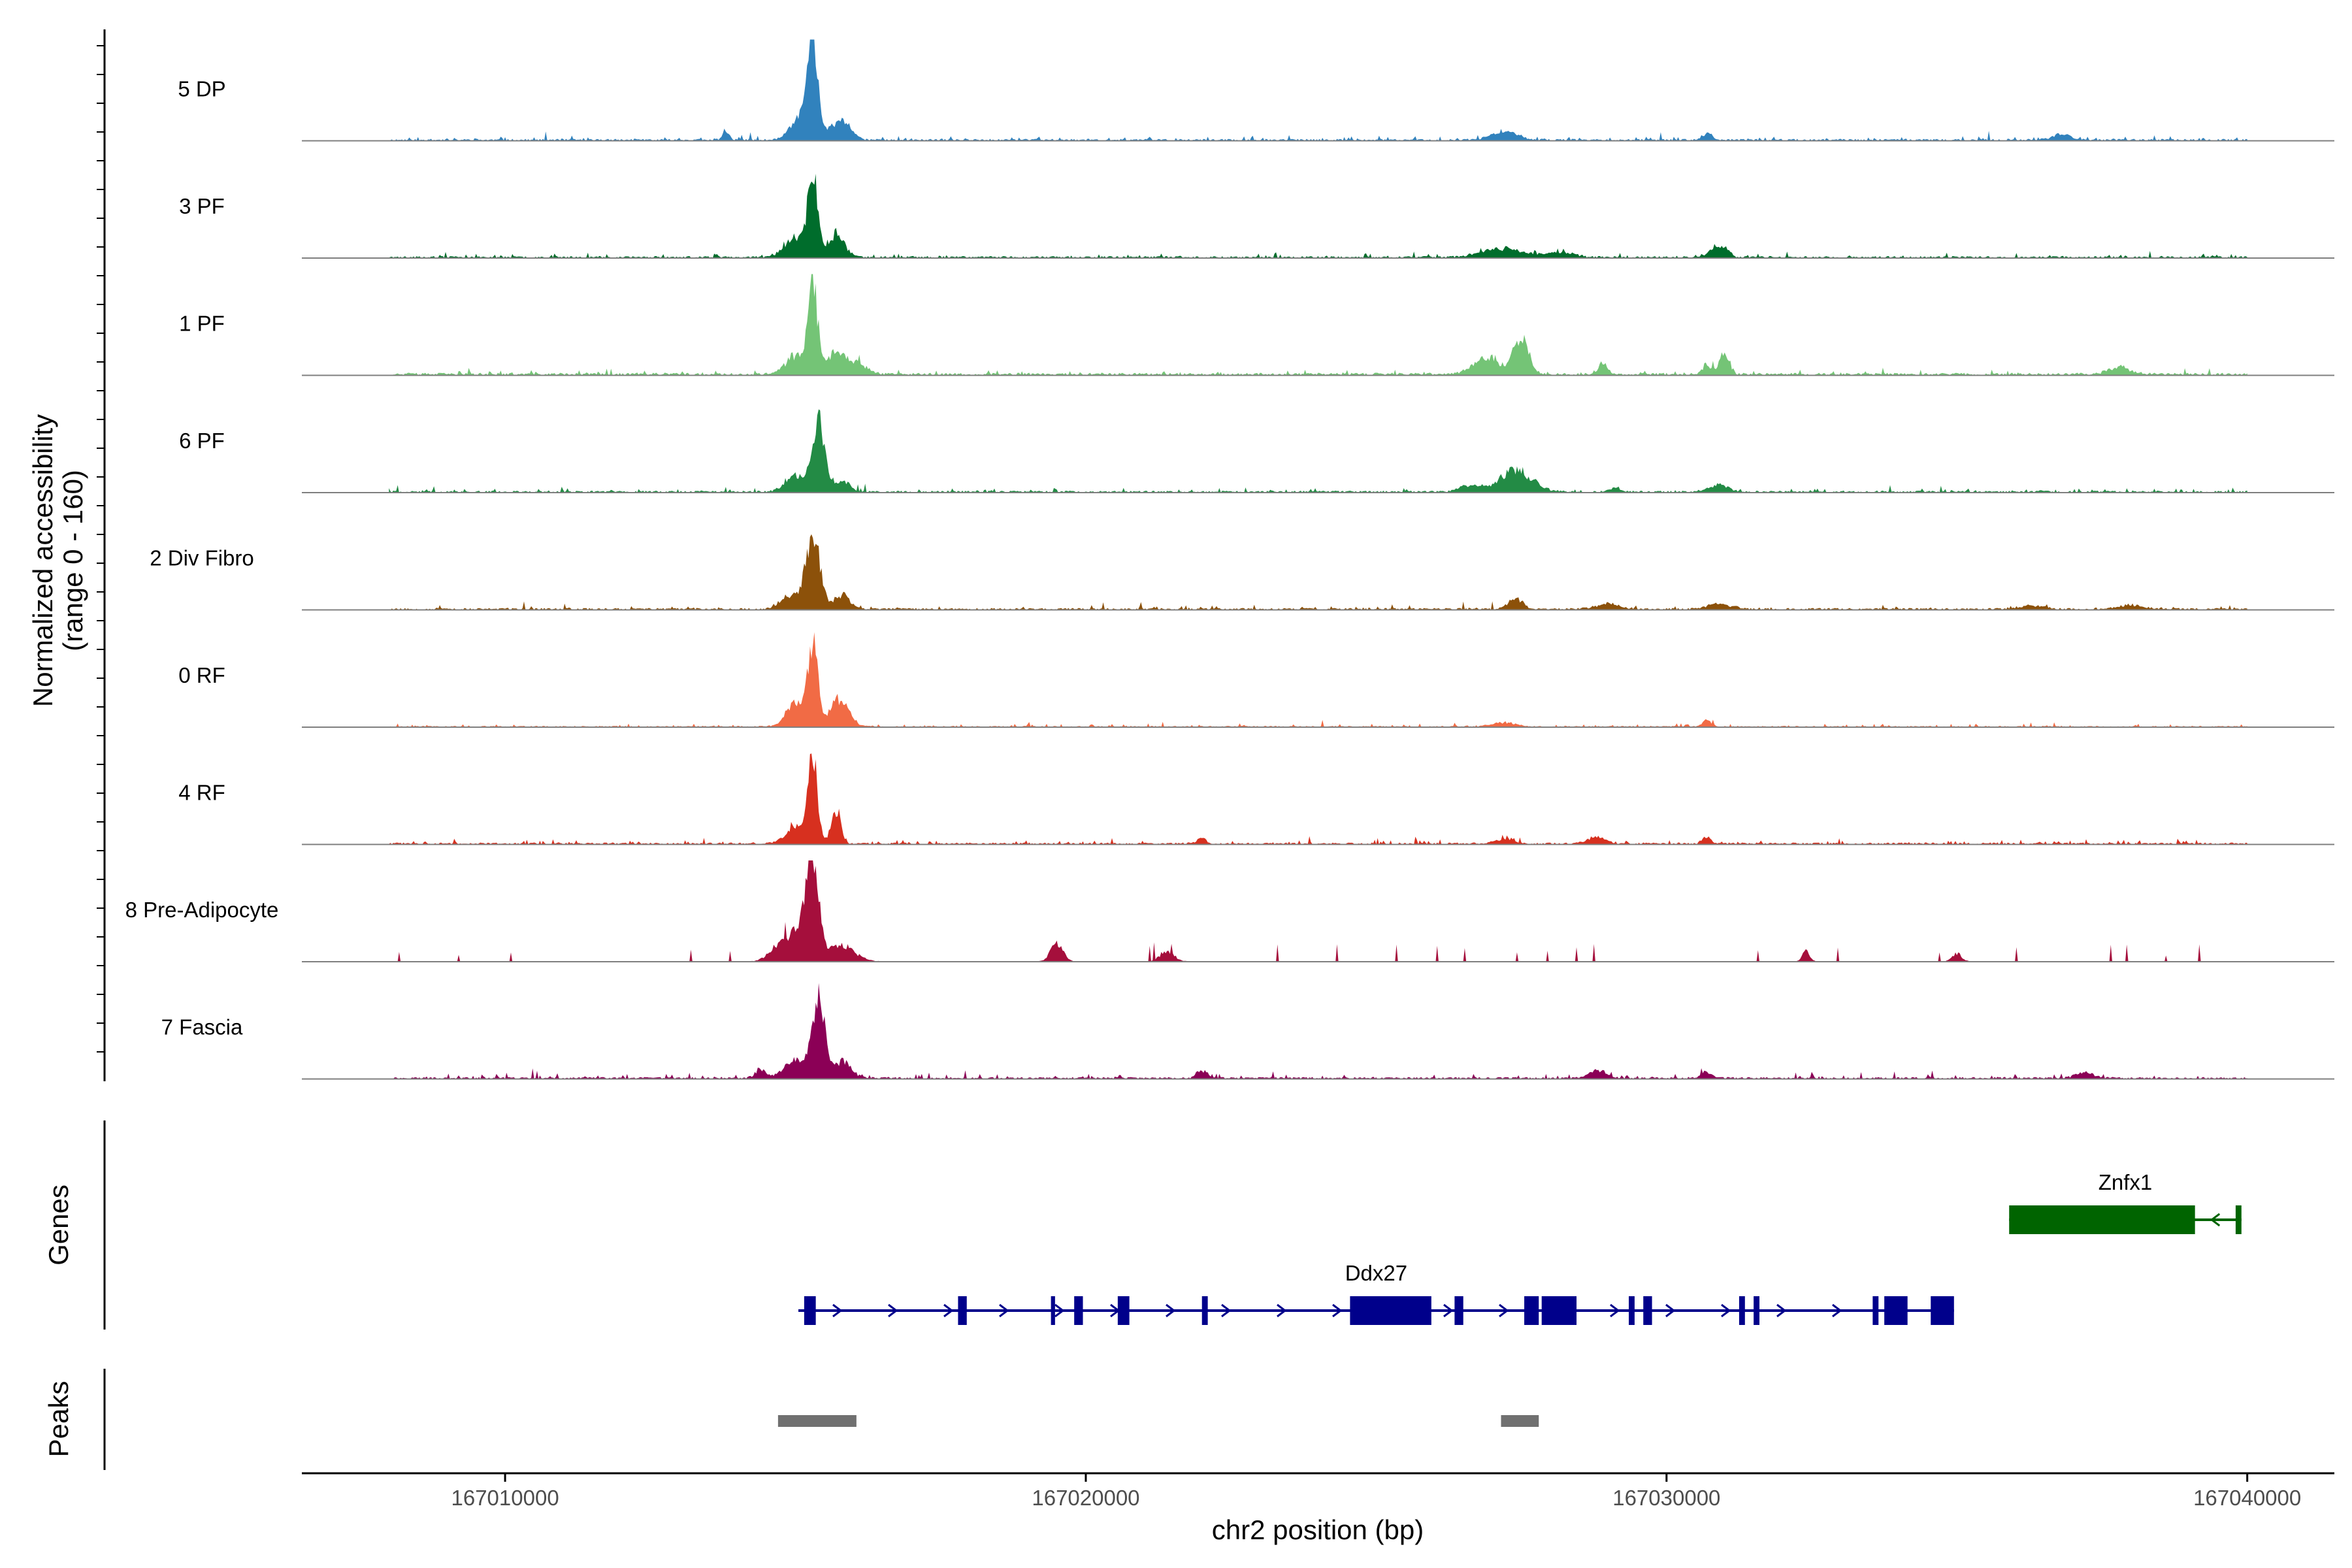 The width and height of the screenshot is (2352, 1568). Describe the element at coordinates (1376, 1273) in the screenshot. I see `gene-name-label: Ddx27` at that location.